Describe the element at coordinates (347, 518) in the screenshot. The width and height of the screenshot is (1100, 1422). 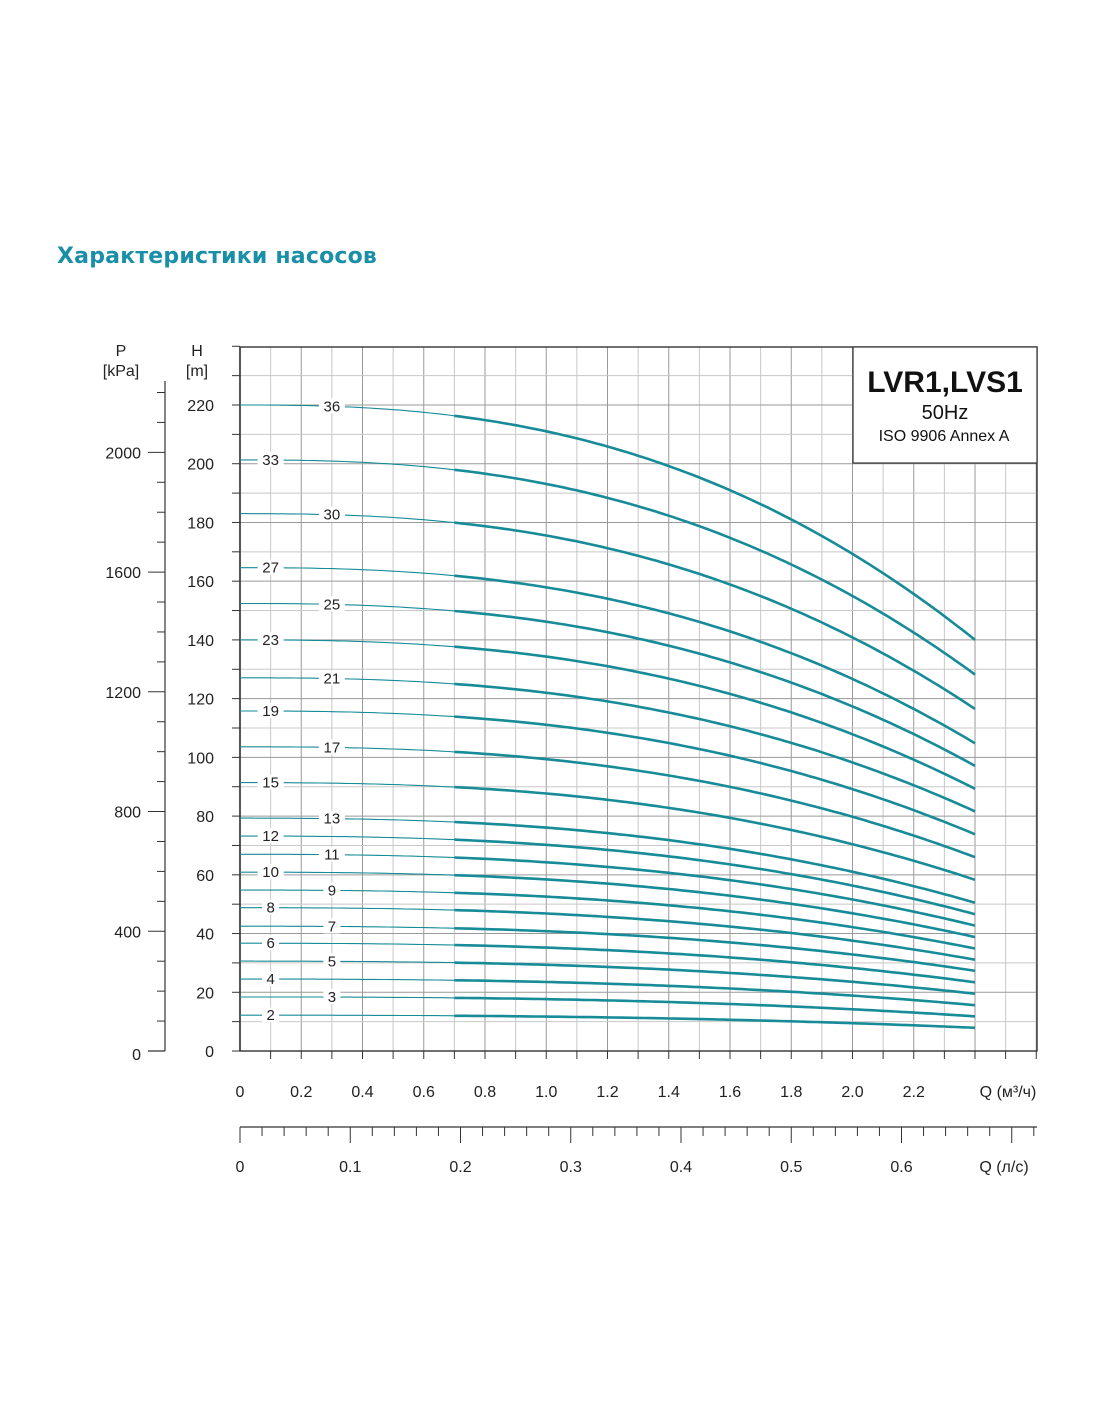
I see `curve-30-low-flow` at that location.